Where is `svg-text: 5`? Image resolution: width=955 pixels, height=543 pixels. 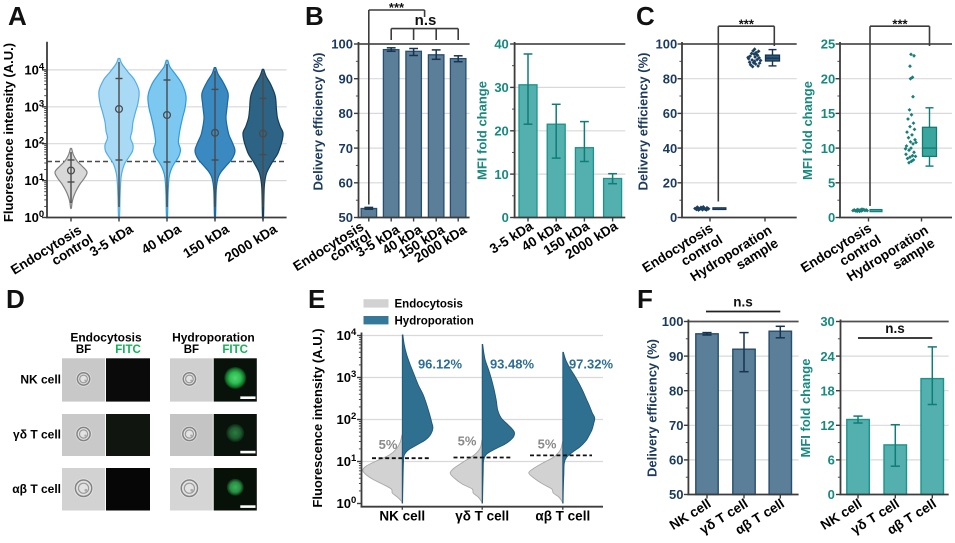 svg-text: 5 is located at coordinates (831, 183).